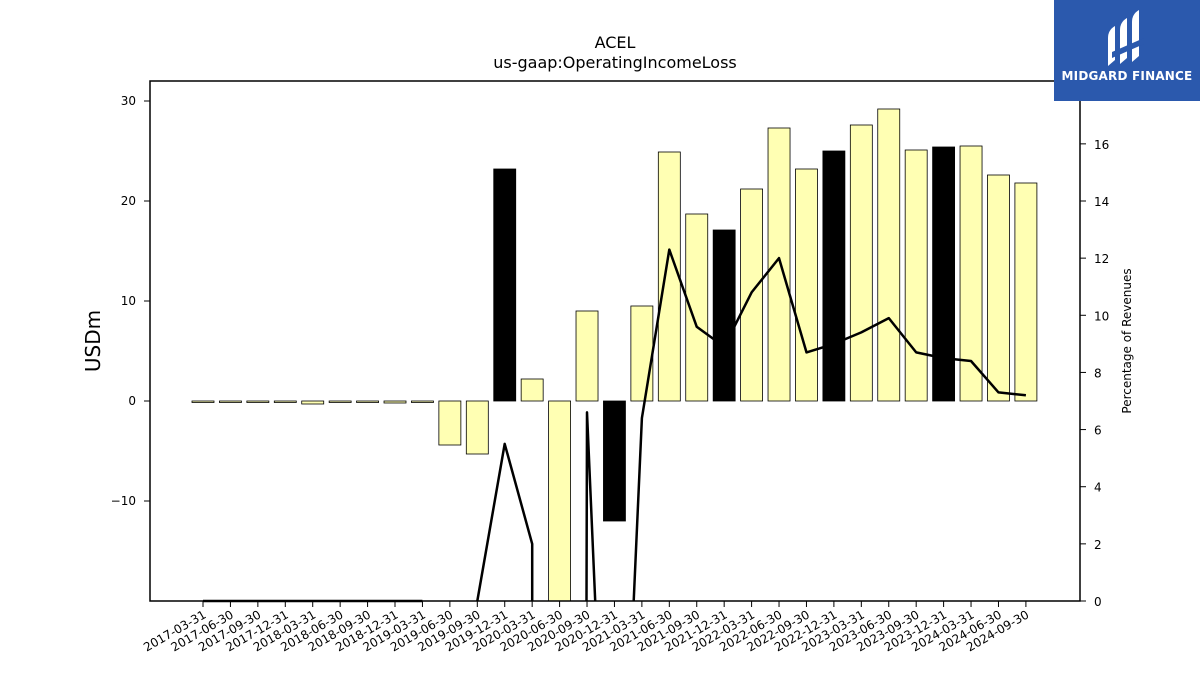 The height and width of the screenshot is (675, 1200). What do you see at coordinates (1098, 602) in the screenshot?
I see `y2-tick-label: 0` at bounding box center [1098, 602].